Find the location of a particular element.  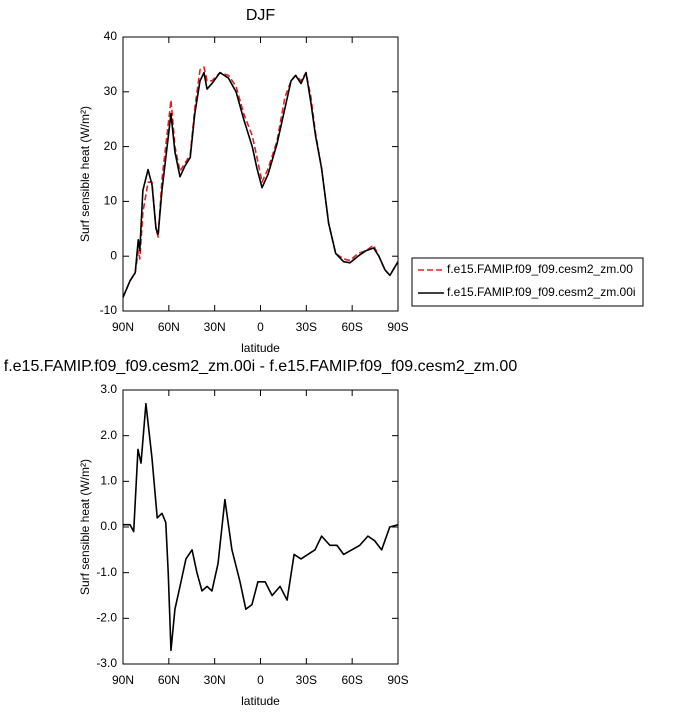

legend-box is located at coordinates (527, 282).